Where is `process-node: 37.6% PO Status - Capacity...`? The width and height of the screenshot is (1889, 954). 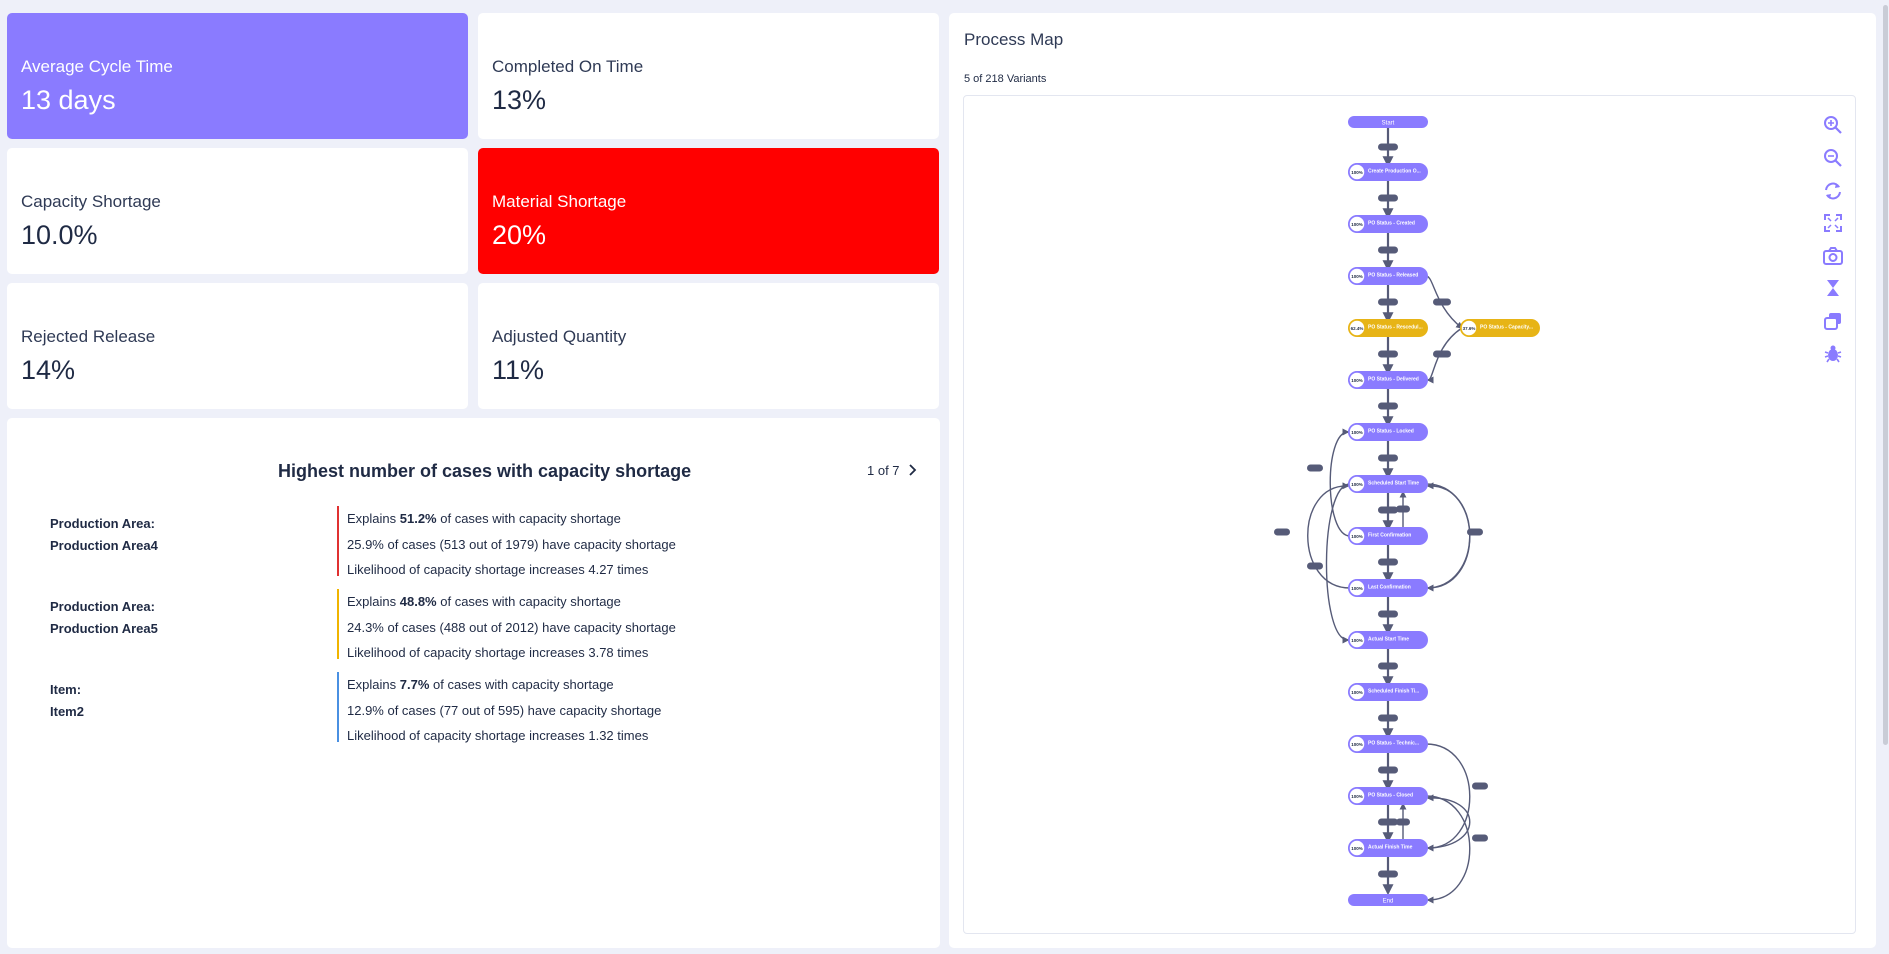 process-node: 37.6% PO Status - Capacity... is located at coordinates (1500, 328).